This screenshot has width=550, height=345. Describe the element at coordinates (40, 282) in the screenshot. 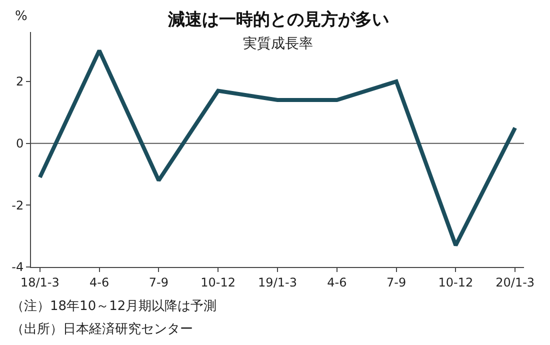

I see `x-tick-label: 18/1-3` at that location.